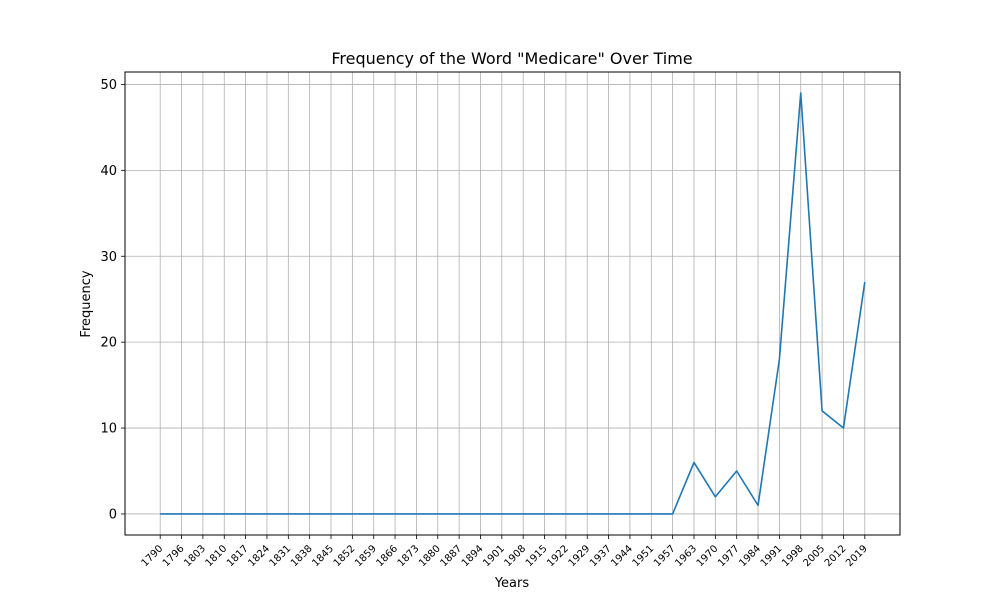  Describe the element at coordinates (112, 300) in the screenshot. I see `y-axis: 0 10 20 30 40 50` at that location.